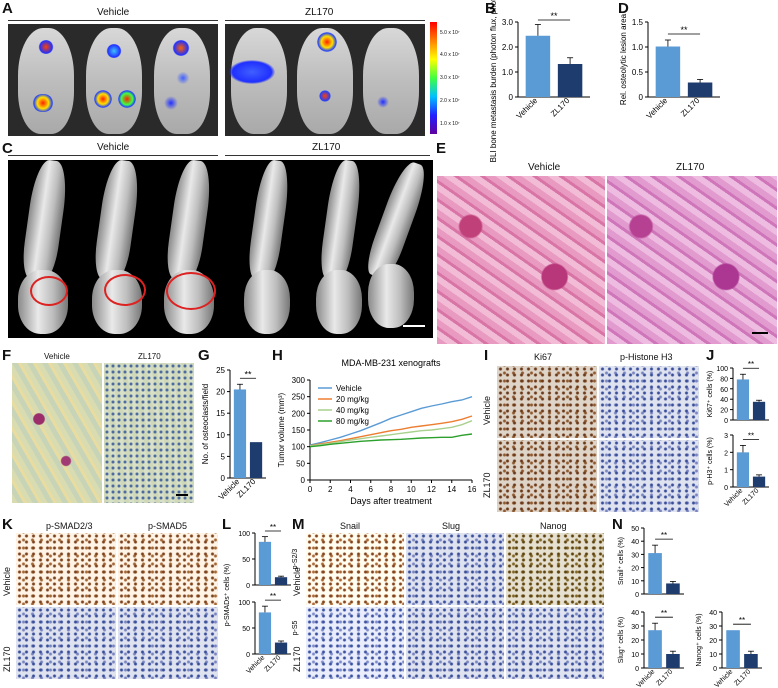 The width and height of the screenshot is (778, 688). Describe the element at coordinates (113, 155) in the screenshot. I see `c-vehicle-bracket` at that location.